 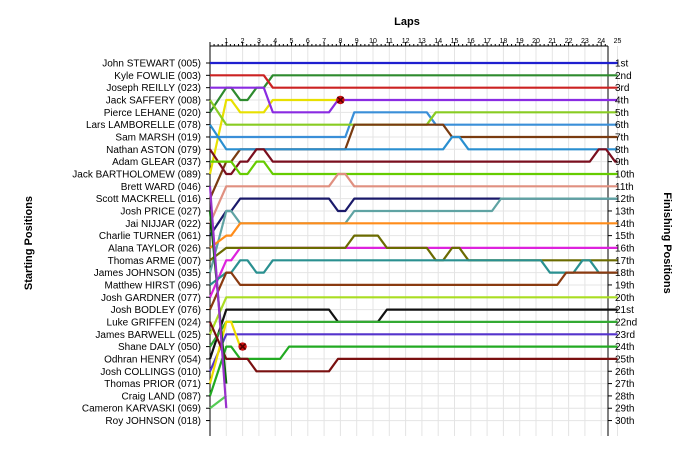 What do you see at coordinates (624, 273) in the screenshot?
I see `finishing-position-label: 18th` at bounding box center [624, 273].